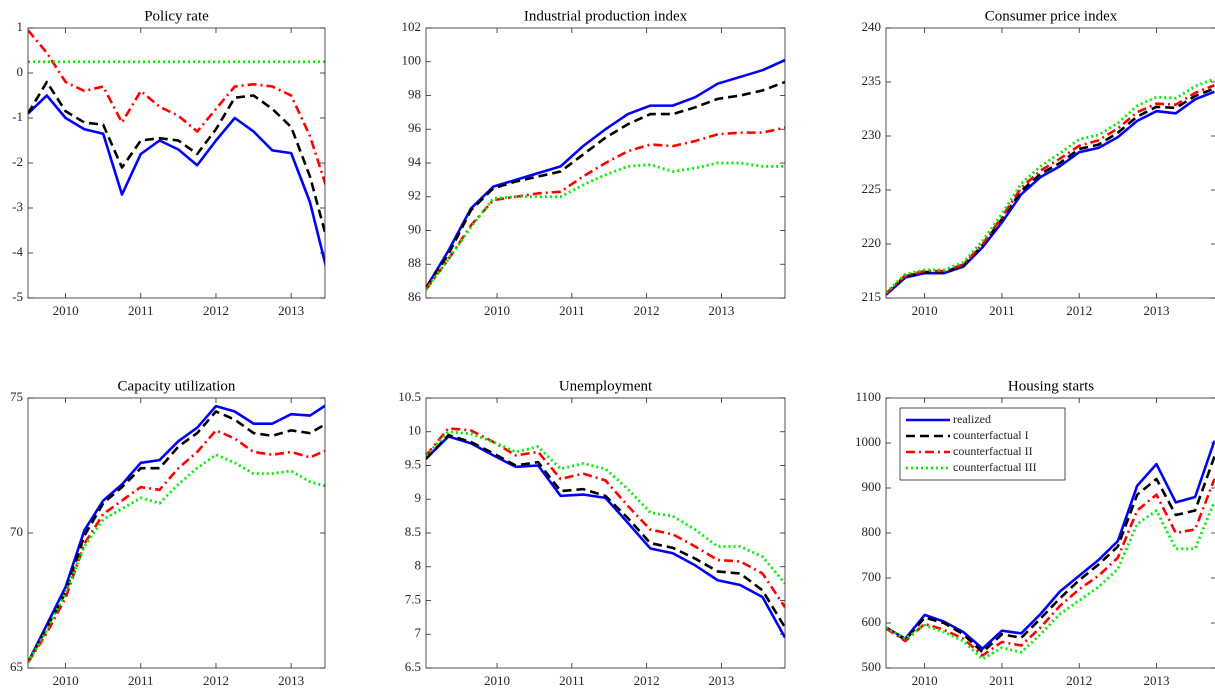 The height and width of the screenshot is (688, 1215). Describe the element at coordinates (418, 565) in the screenshot. I see `y-tick-label: 8` at that location.